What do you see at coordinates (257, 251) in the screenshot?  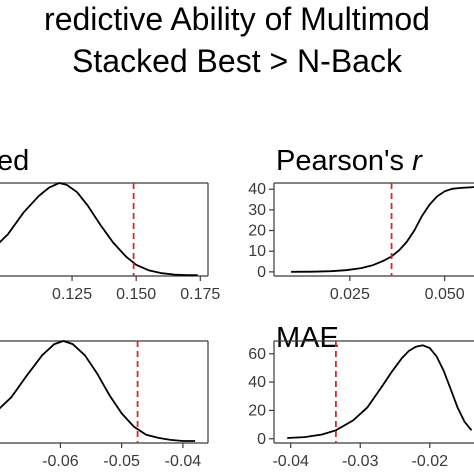 I see `y-tick-label: 10` at bounding box center [257, 251].